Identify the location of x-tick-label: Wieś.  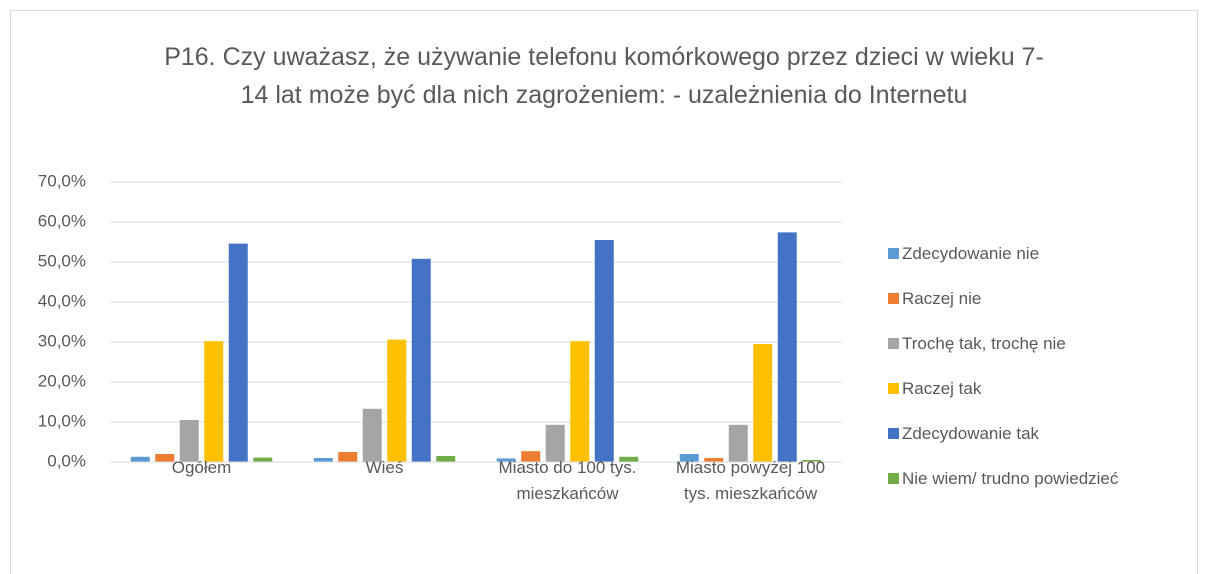
(384, 467).